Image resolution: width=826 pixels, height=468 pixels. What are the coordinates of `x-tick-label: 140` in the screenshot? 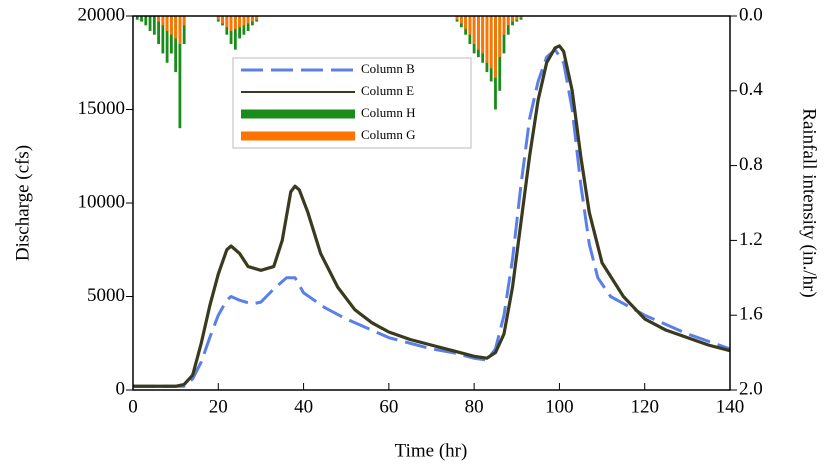 It's located at (730, 406).